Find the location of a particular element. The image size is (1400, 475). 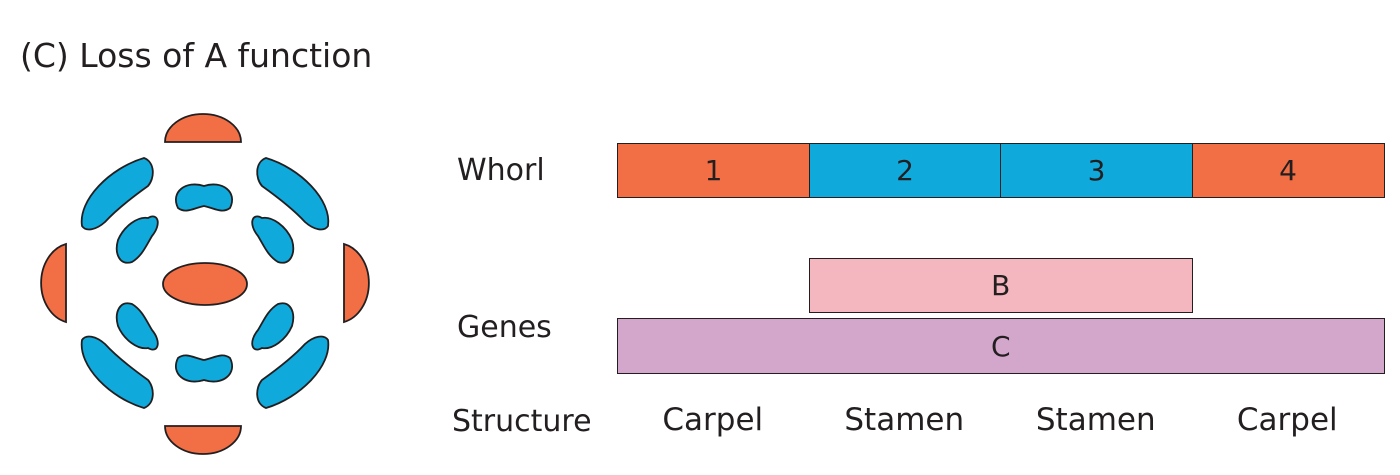

whorl3-stamen-right is located at coordinates (273, 239).